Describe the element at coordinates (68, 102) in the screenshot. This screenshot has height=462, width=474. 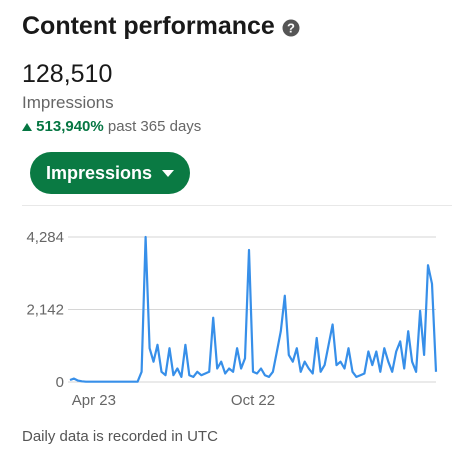
I see `metric-label: Impressions` at that location.